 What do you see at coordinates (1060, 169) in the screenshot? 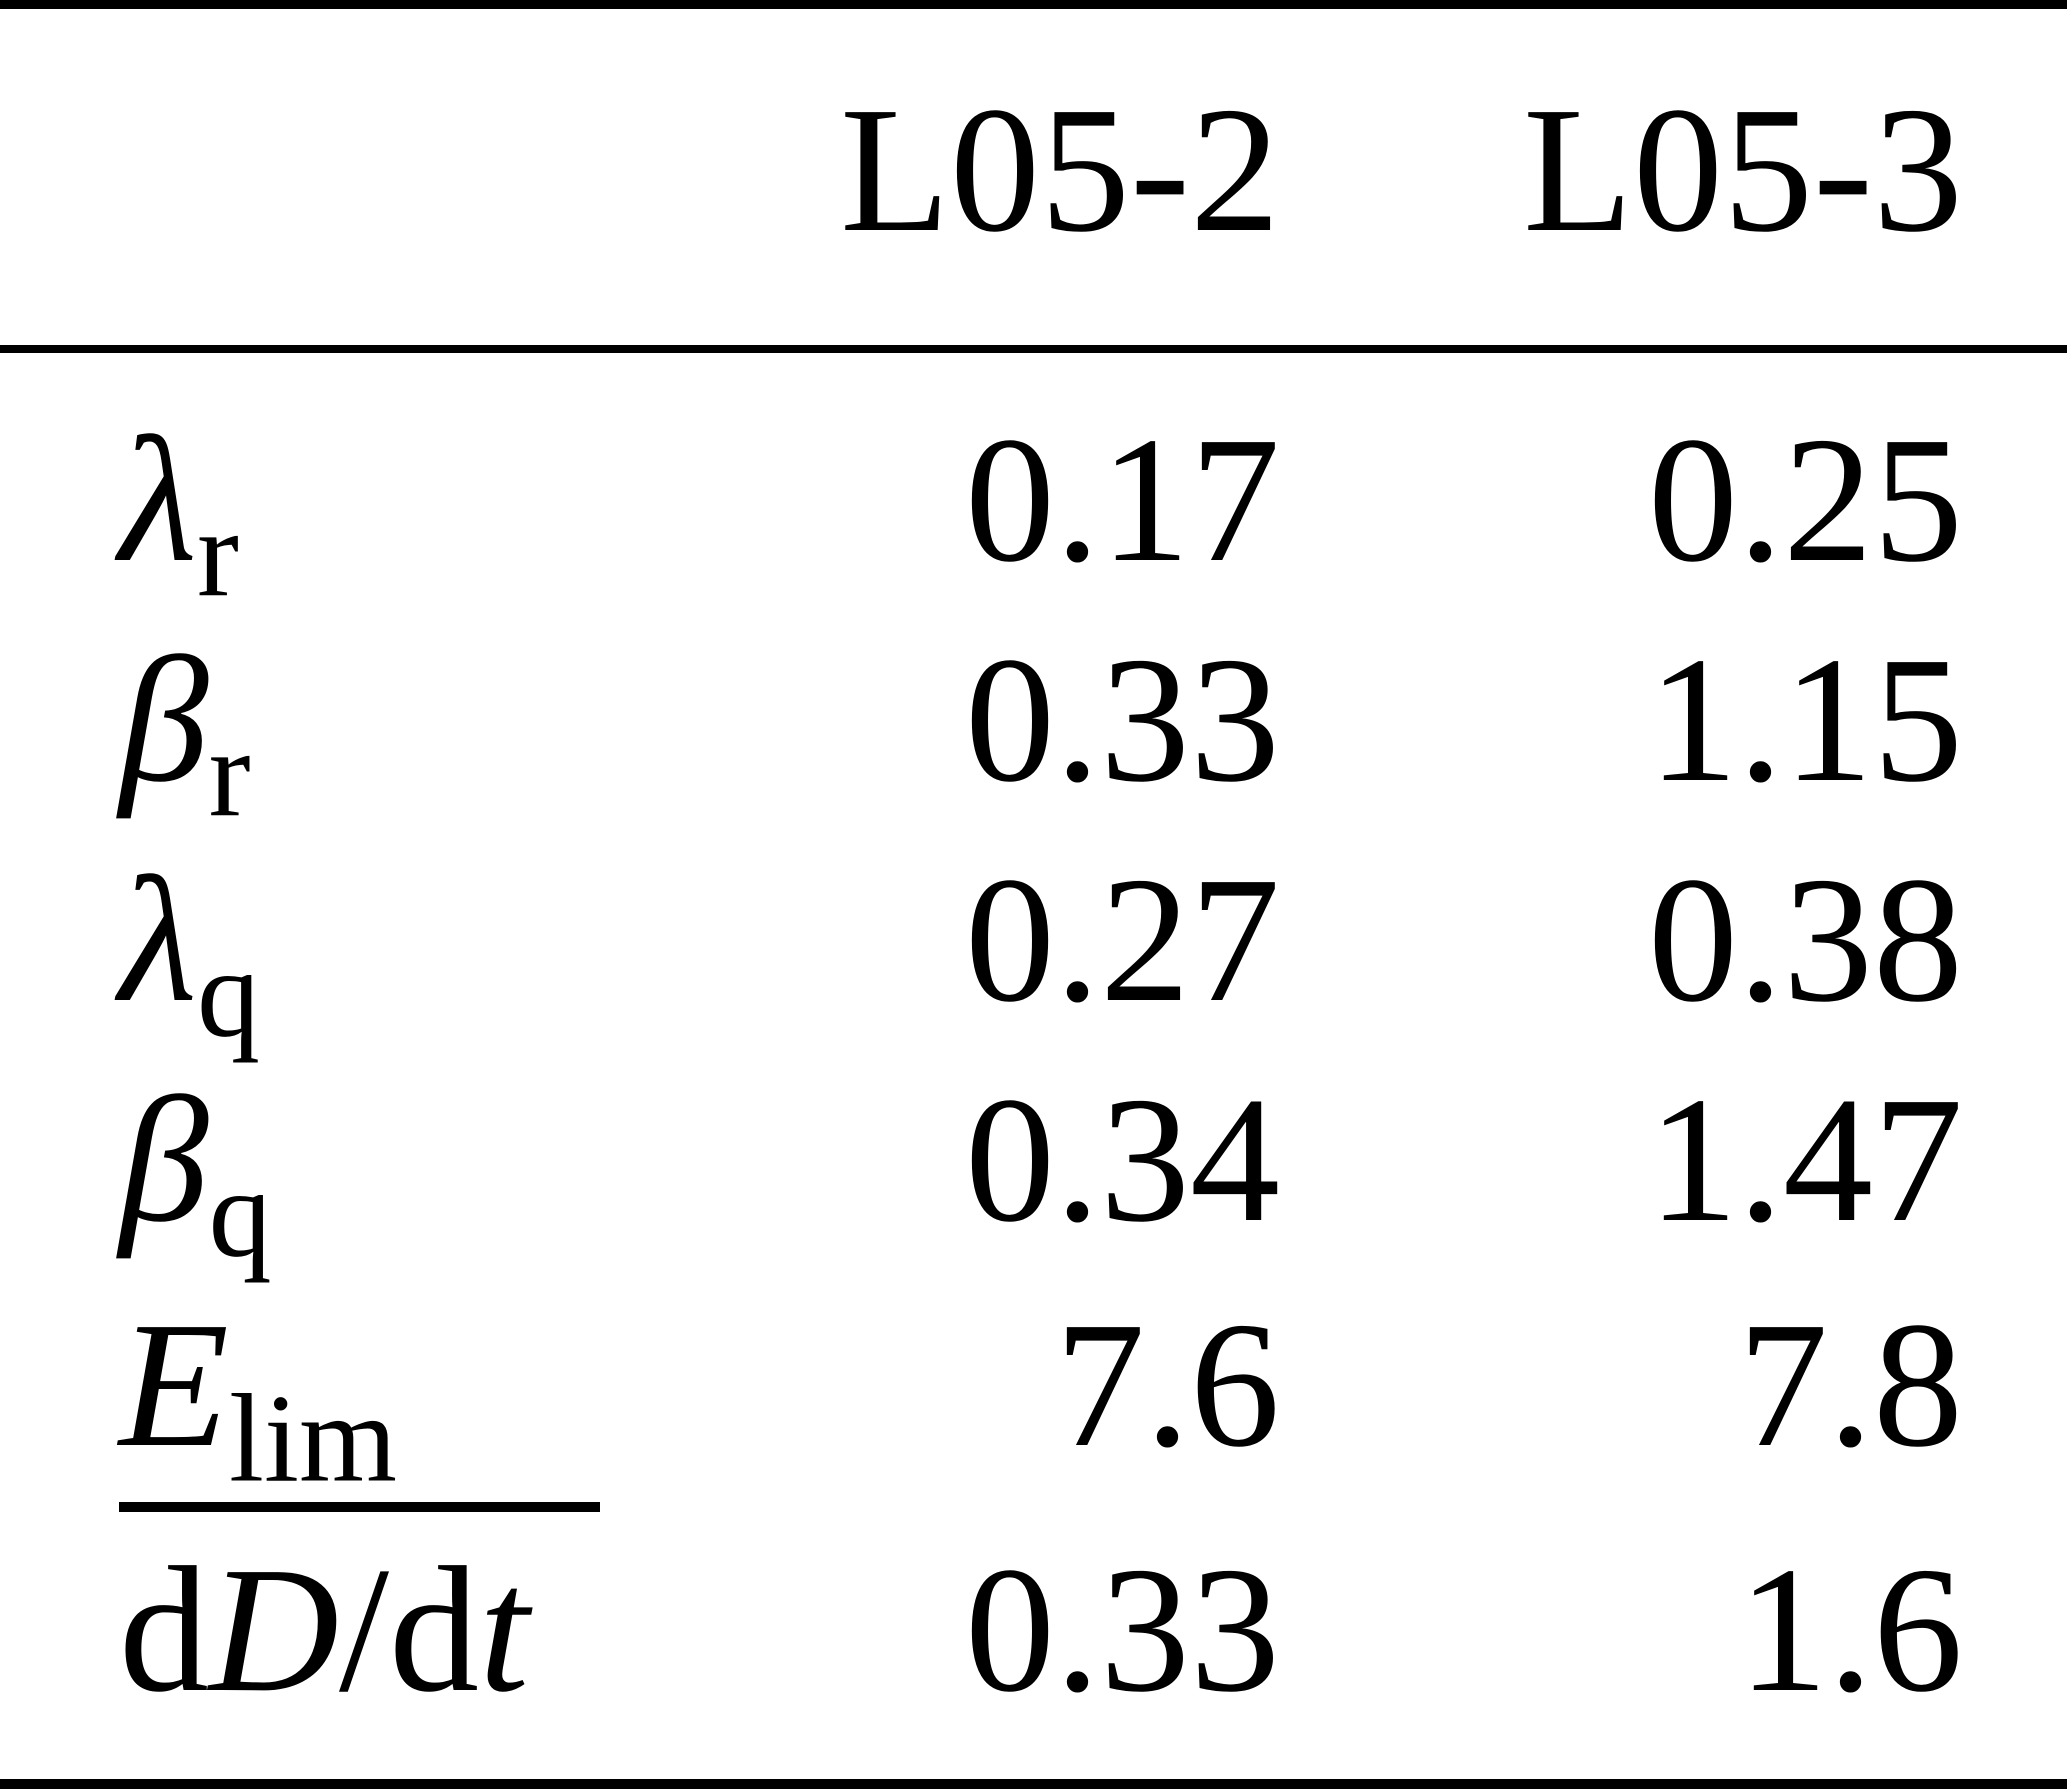
I see `column-header-L05-2: L05-2` at bounding box center [1060, 169].